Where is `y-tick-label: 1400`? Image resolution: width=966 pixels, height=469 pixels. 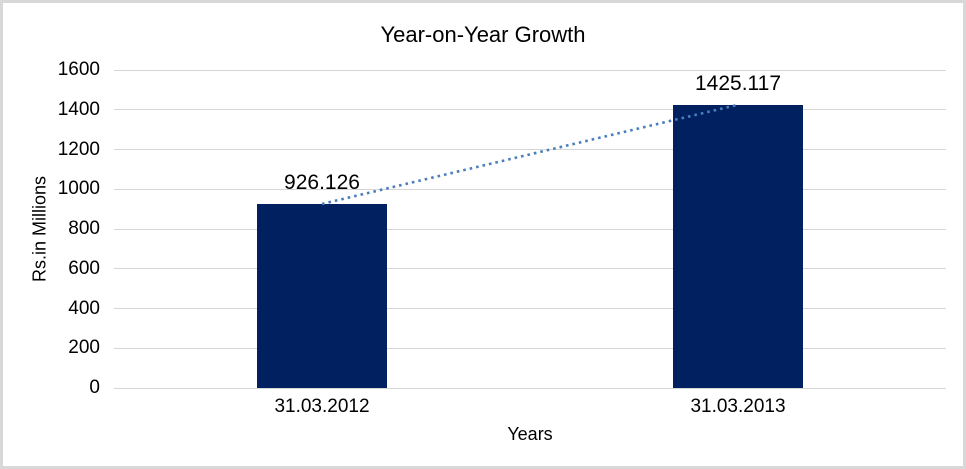
y-tick-label: 1400 is located at coordinates (78, 109).